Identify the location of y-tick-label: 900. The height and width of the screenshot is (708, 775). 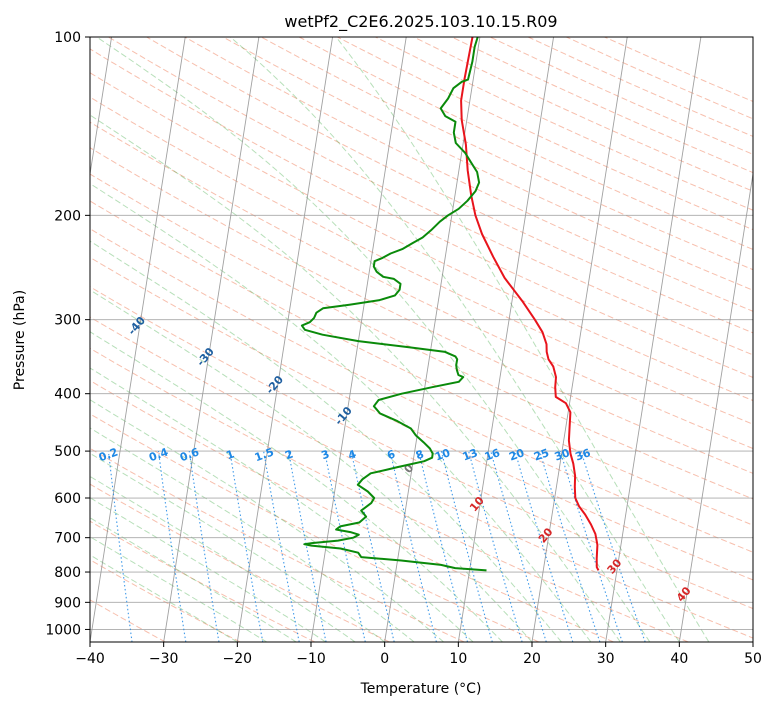
(67, 603).